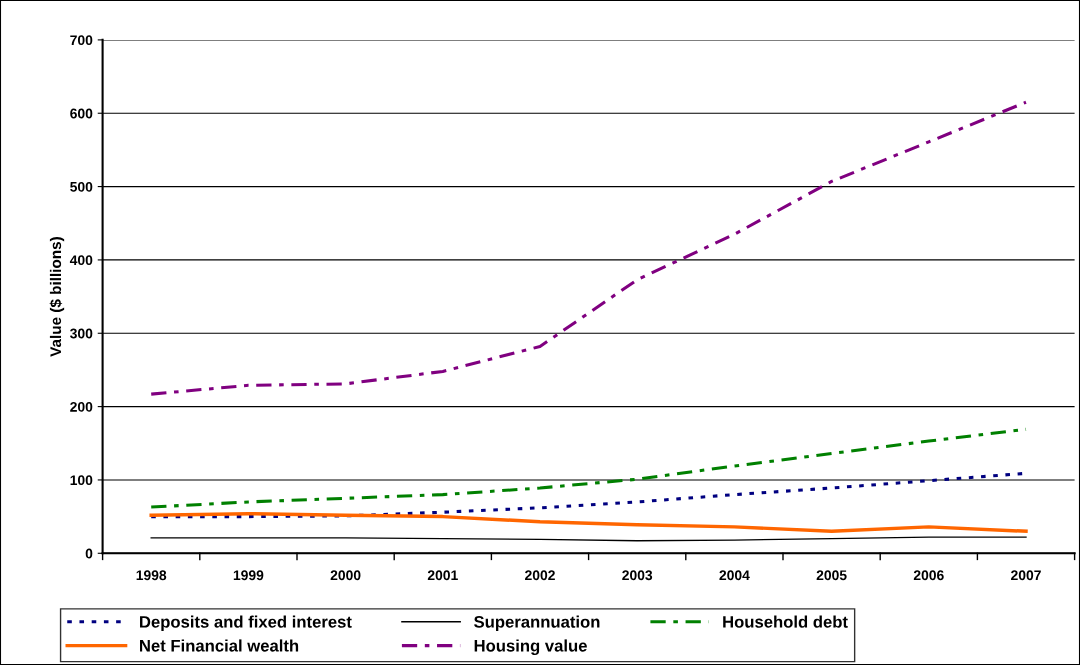 The height and width of the screenshot is (665, 1080). What do you see at coordinates (785, 621) in the screenshot?
I see `legend-label: Household debt` at bounding box center [785, 621].